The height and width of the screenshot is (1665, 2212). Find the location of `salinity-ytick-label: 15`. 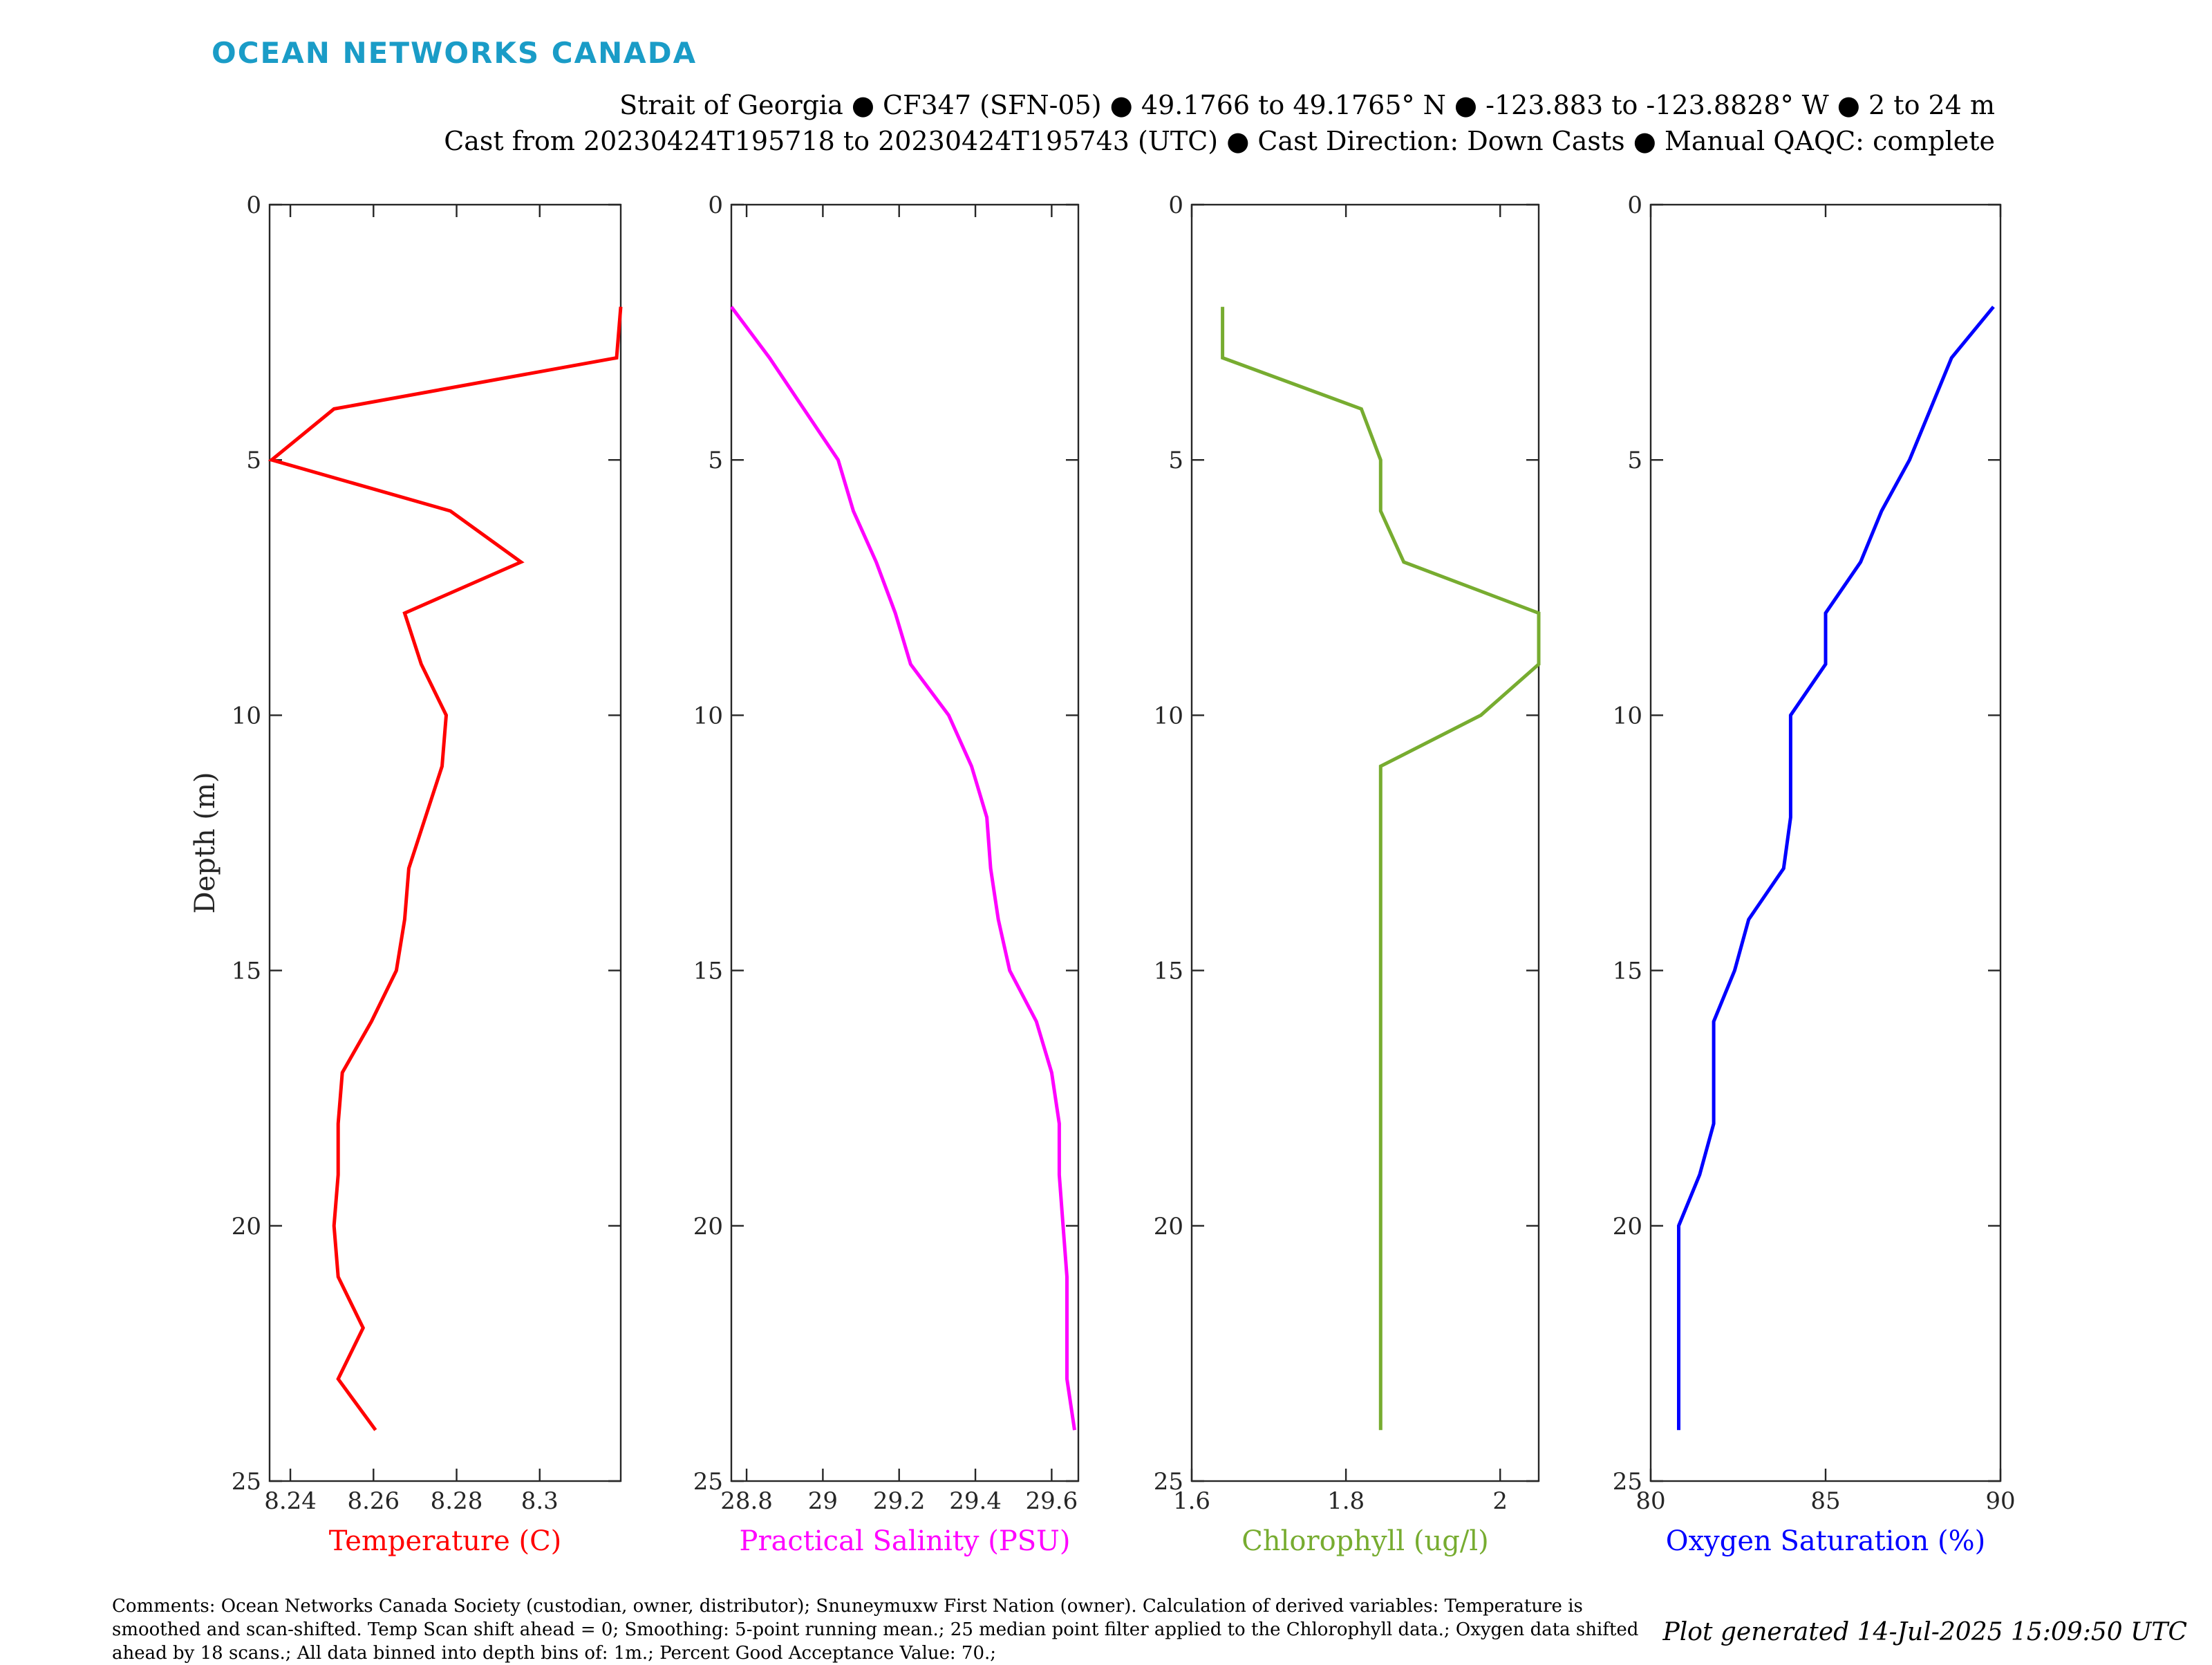

salinity-ytick-label: 15 is located at coordinates (708, 971).